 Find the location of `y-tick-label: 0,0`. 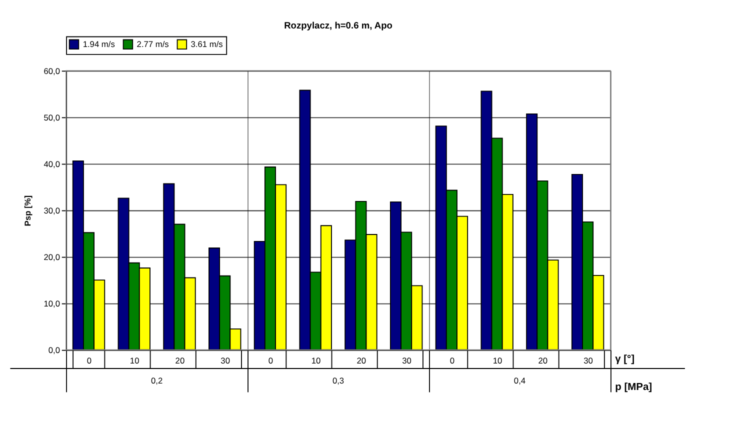

y-tick-label: 0,0 is located at coordinates (54, 350).